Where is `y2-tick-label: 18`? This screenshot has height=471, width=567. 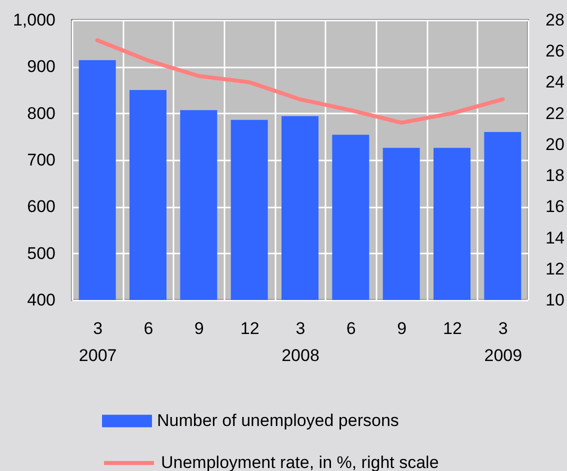 y2-tick-label: 18 is located at coordinates (555, 176).